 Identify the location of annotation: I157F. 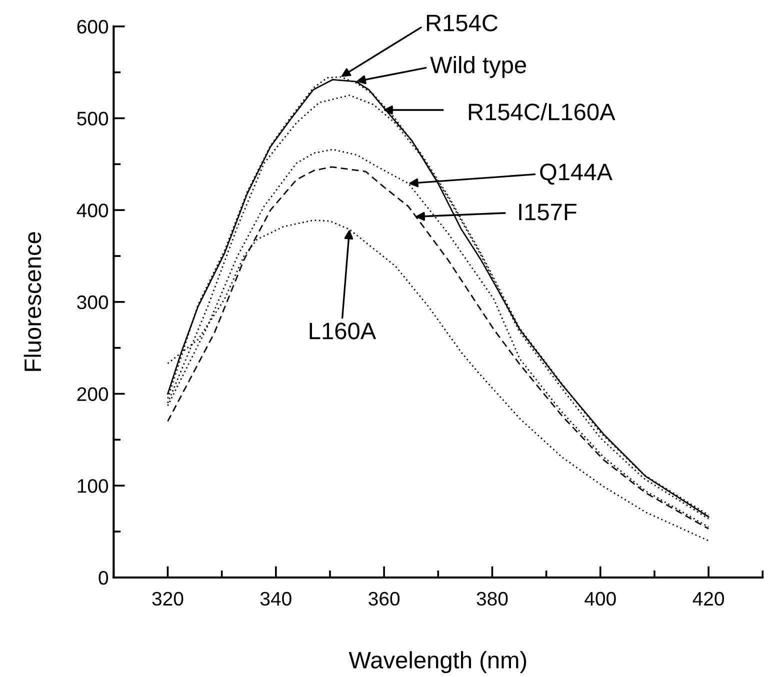
(547, 212).